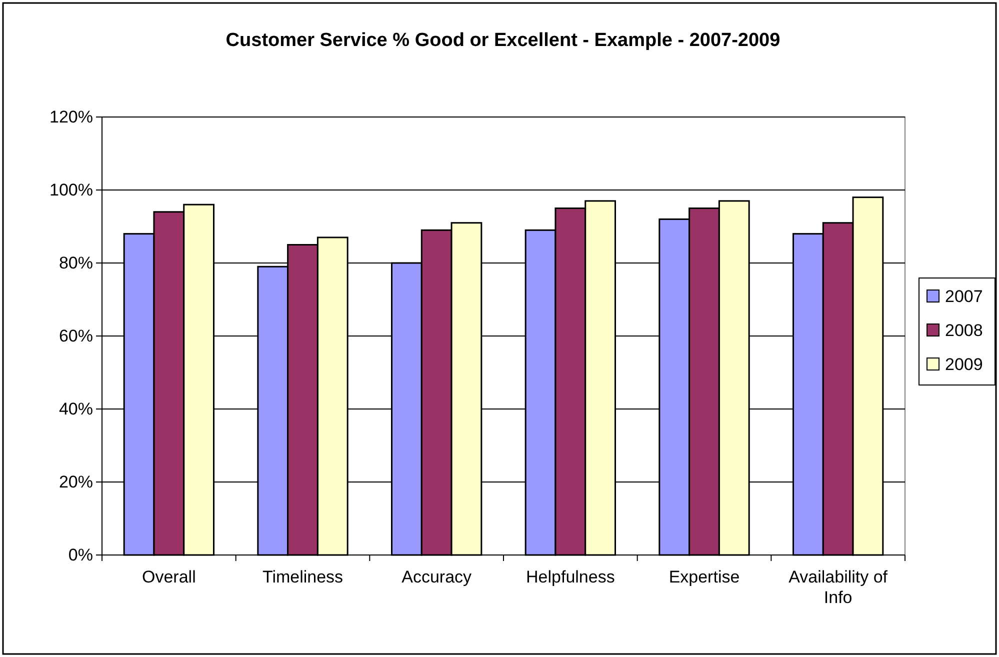 Image resolution: width=999 pixels, height=657 pixels. I want to click on x-tick-label: Expertise, so click(704, 577).